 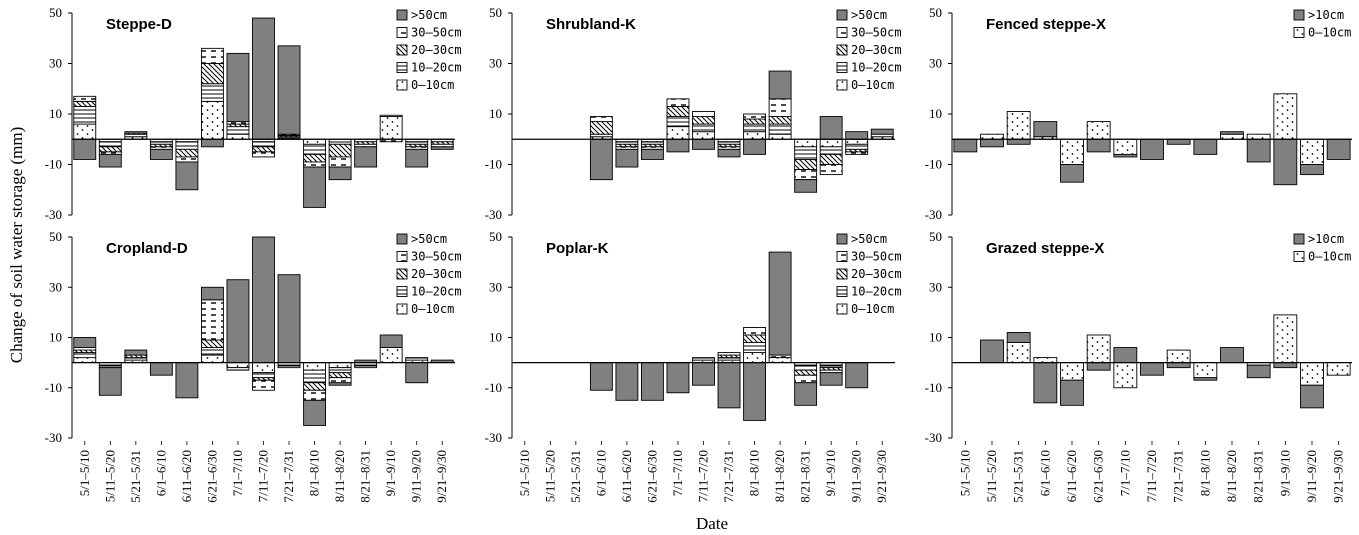 I want to click on legend-label-10-20cm: 10–20cm, so click(x=876, y=292).